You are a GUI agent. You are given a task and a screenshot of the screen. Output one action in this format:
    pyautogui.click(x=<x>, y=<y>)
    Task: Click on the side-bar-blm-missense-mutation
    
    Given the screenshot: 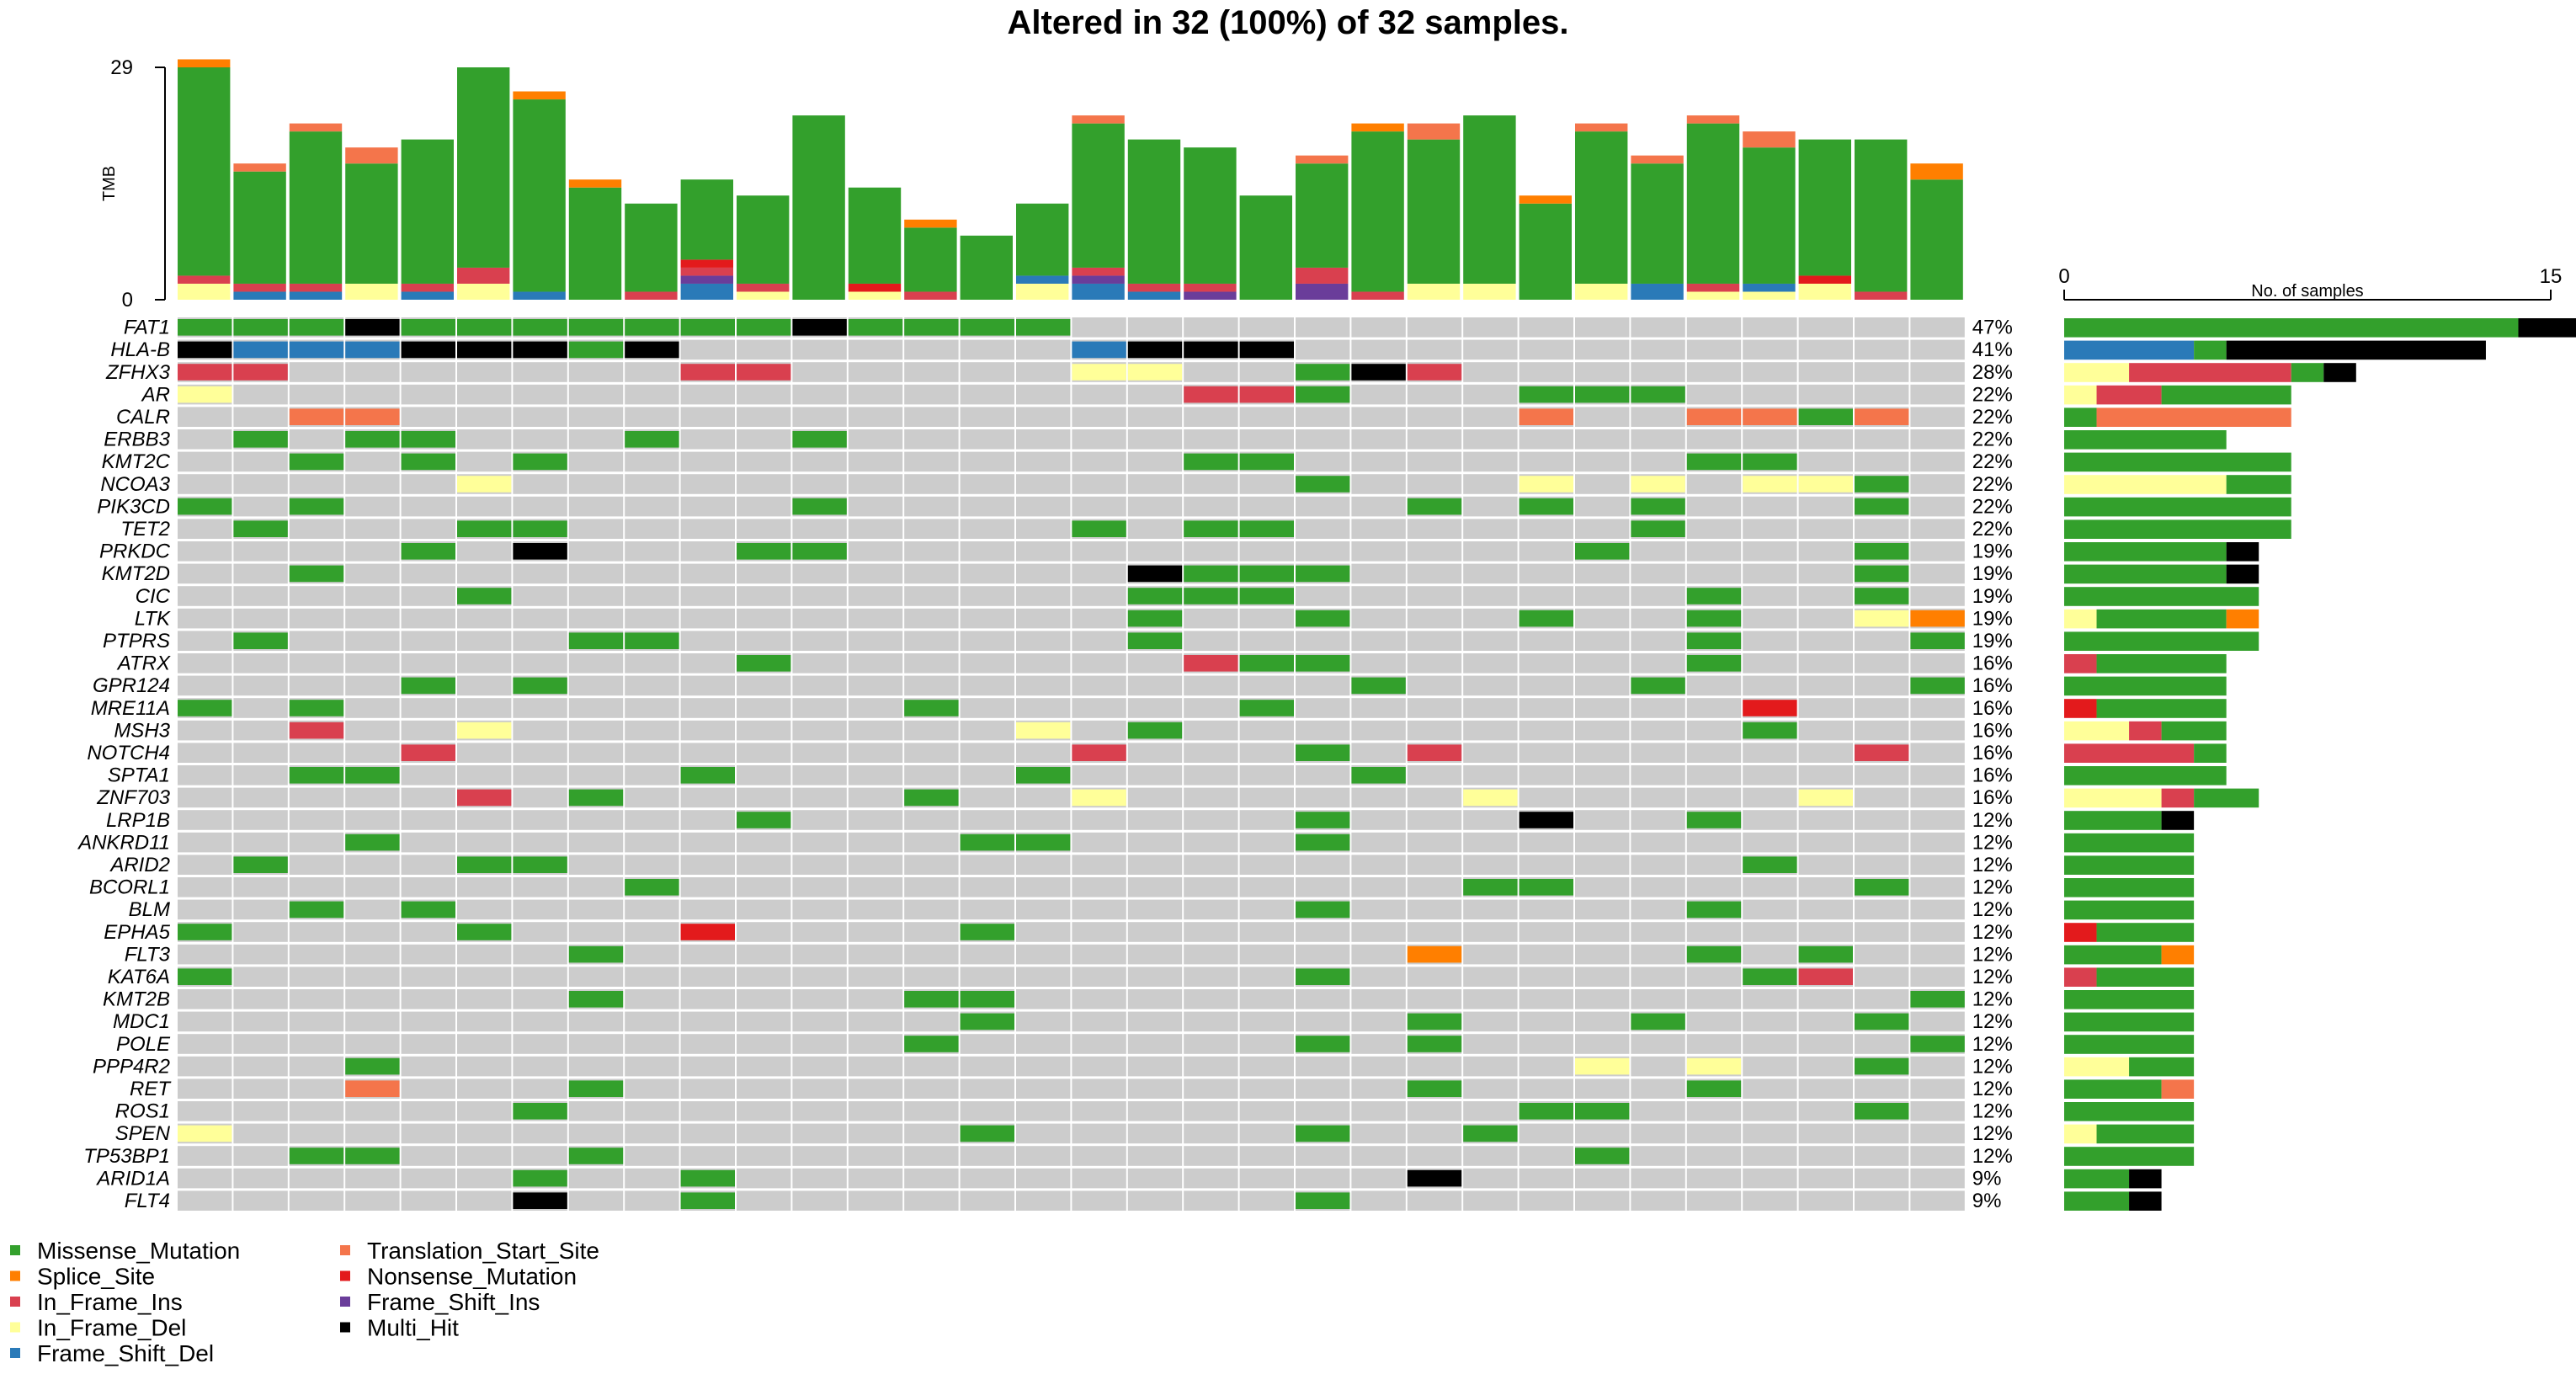 What is the action you would take?
    pyautogui.click(x=2129, y=910)
    